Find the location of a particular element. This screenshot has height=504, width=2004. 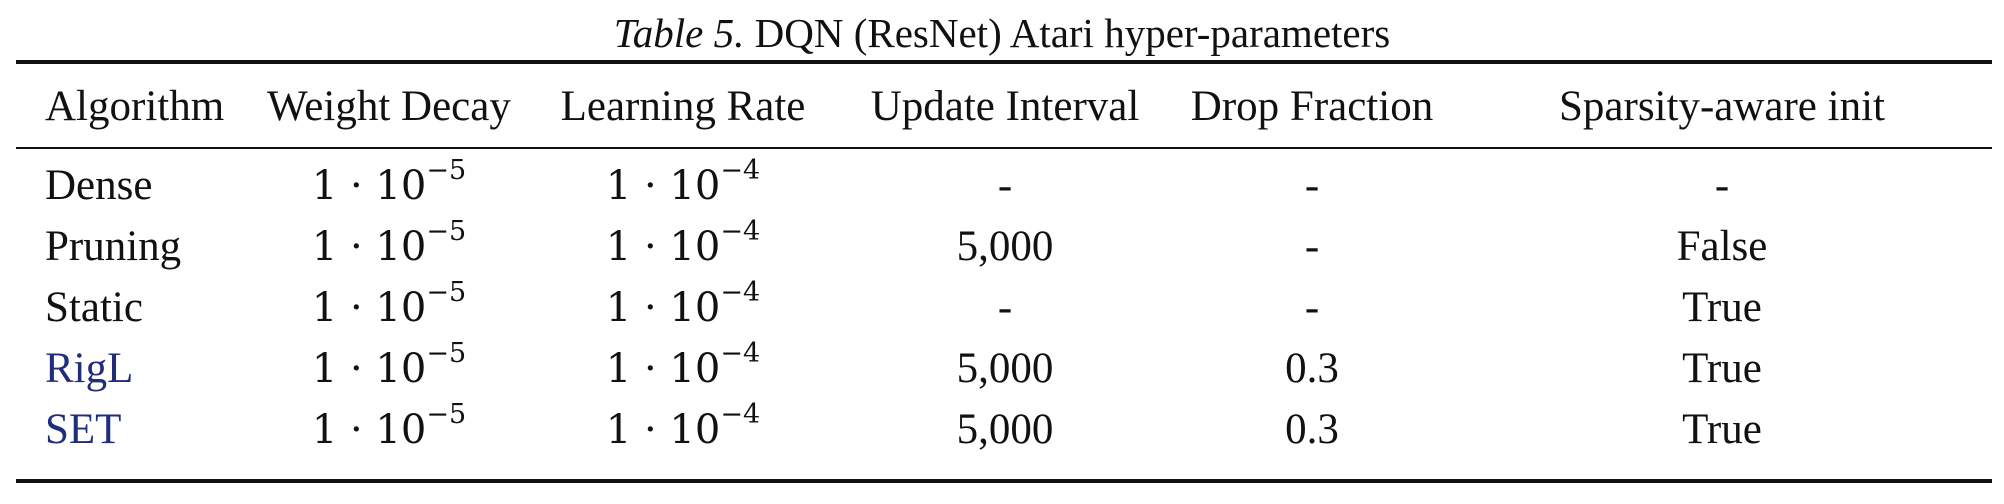

algorithm-link-set: SET is located at coordinates (133, 429).